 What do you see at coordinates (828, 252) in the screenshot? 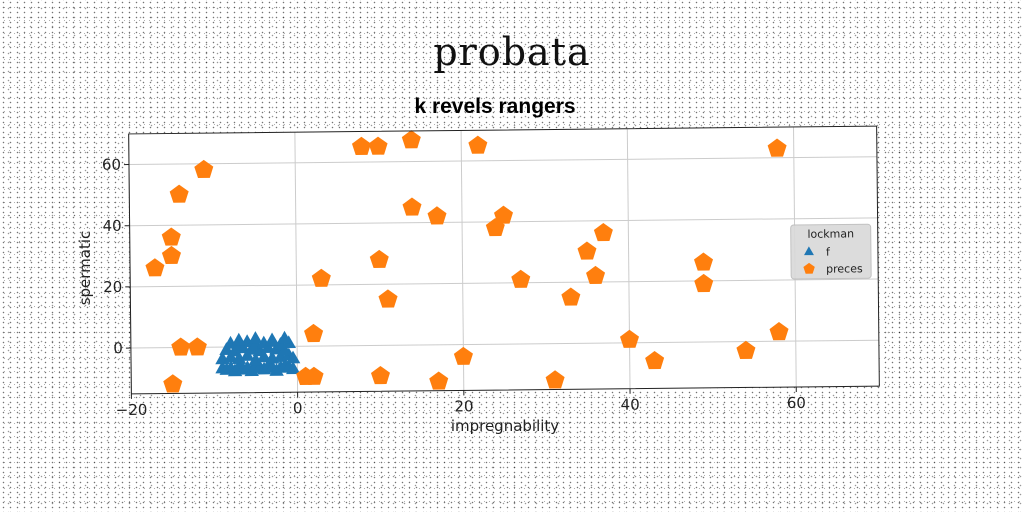
I see `legend-label-f: f` at bounding box center [828, 252].